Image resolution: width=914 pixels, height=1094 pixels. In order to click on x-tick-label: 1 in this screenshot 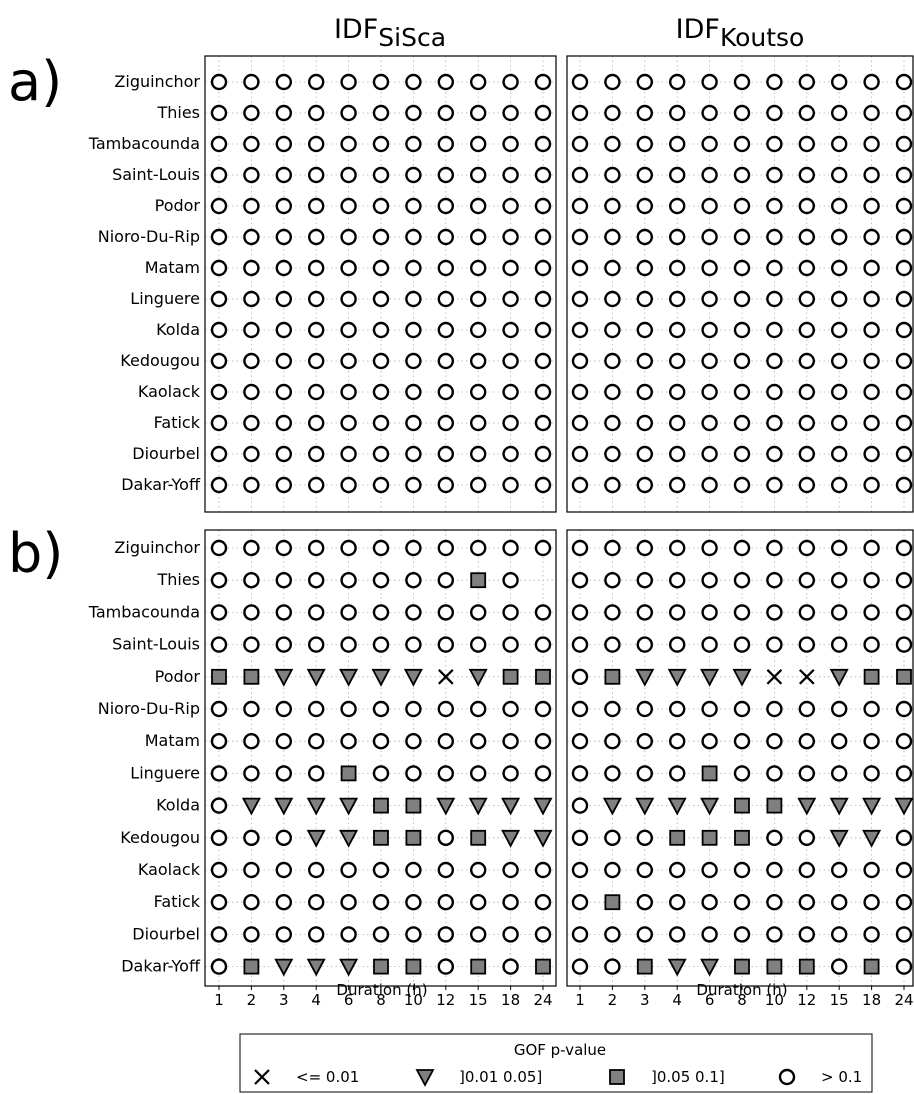, I will do `click(580, 1000)`.